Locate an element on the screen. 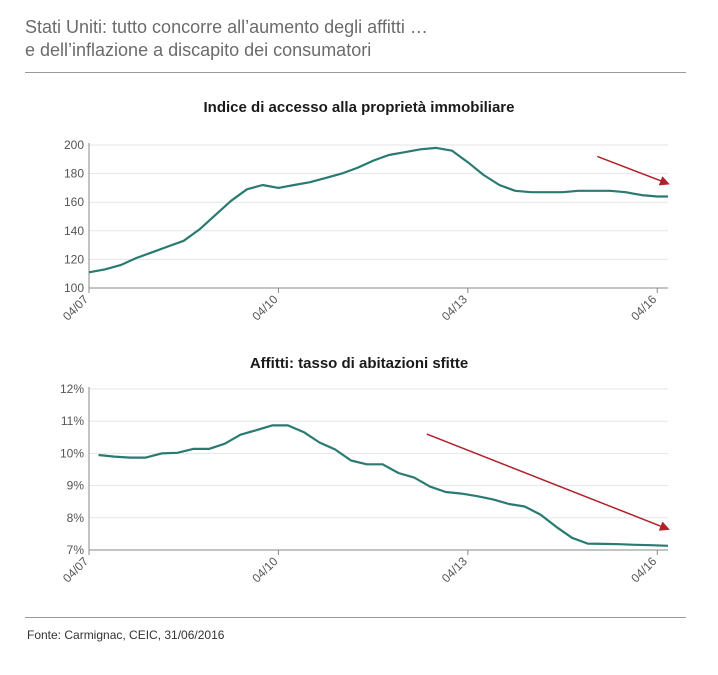 The image size is (718, 675). y-tick-label: 120 is located at coordinates (74, 259).